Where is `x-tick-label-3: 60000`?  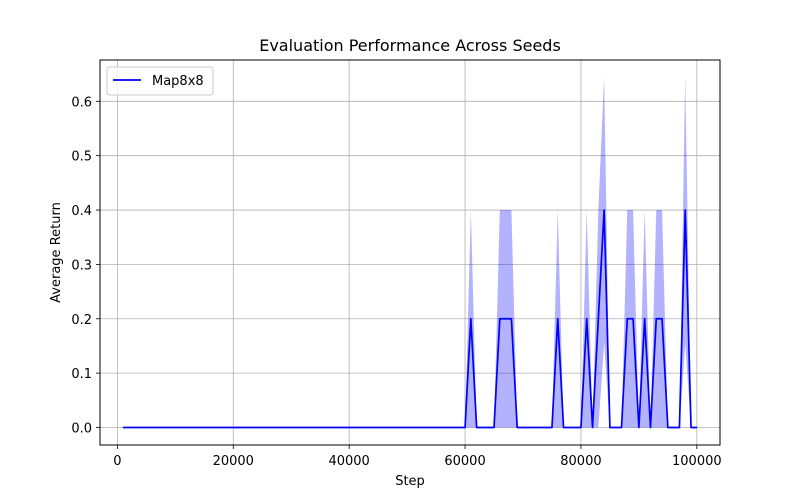 x-tick-label-3: 60000 is located at coordinates (464, 461).